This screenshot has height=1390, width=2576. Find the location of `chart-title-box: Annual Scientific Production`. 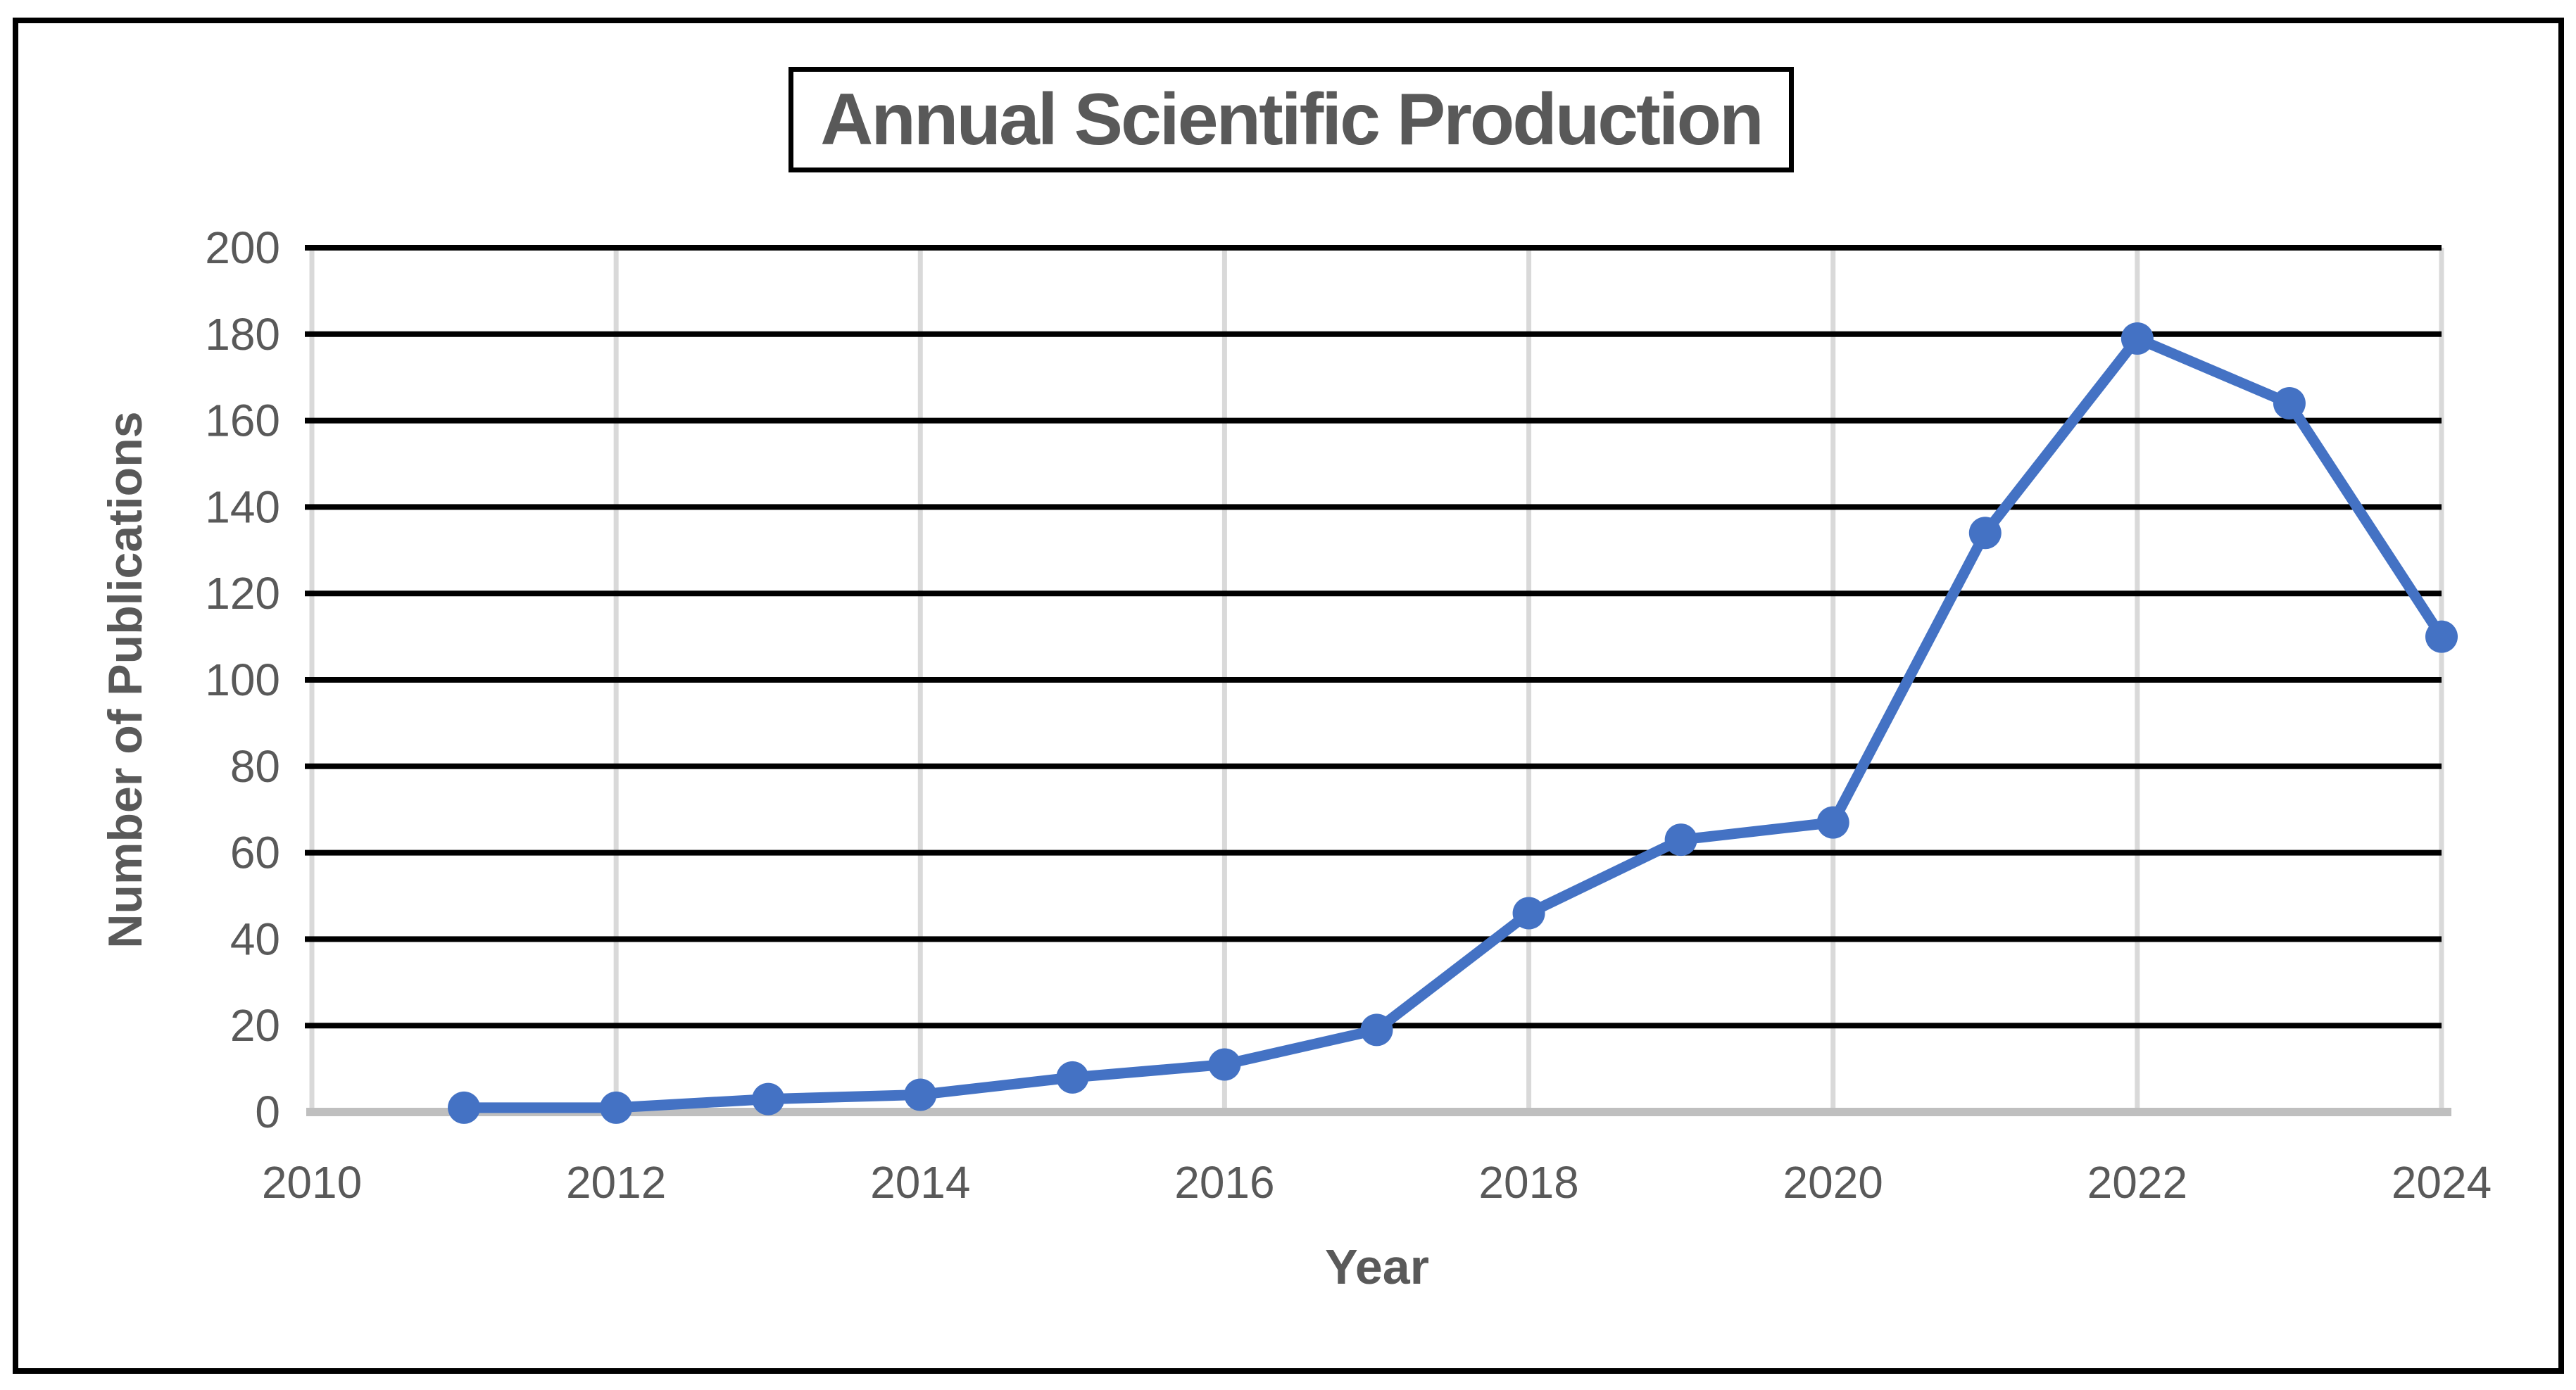

chart-title-box: Annual Scientific Production is located at coordinates (1291, 119).